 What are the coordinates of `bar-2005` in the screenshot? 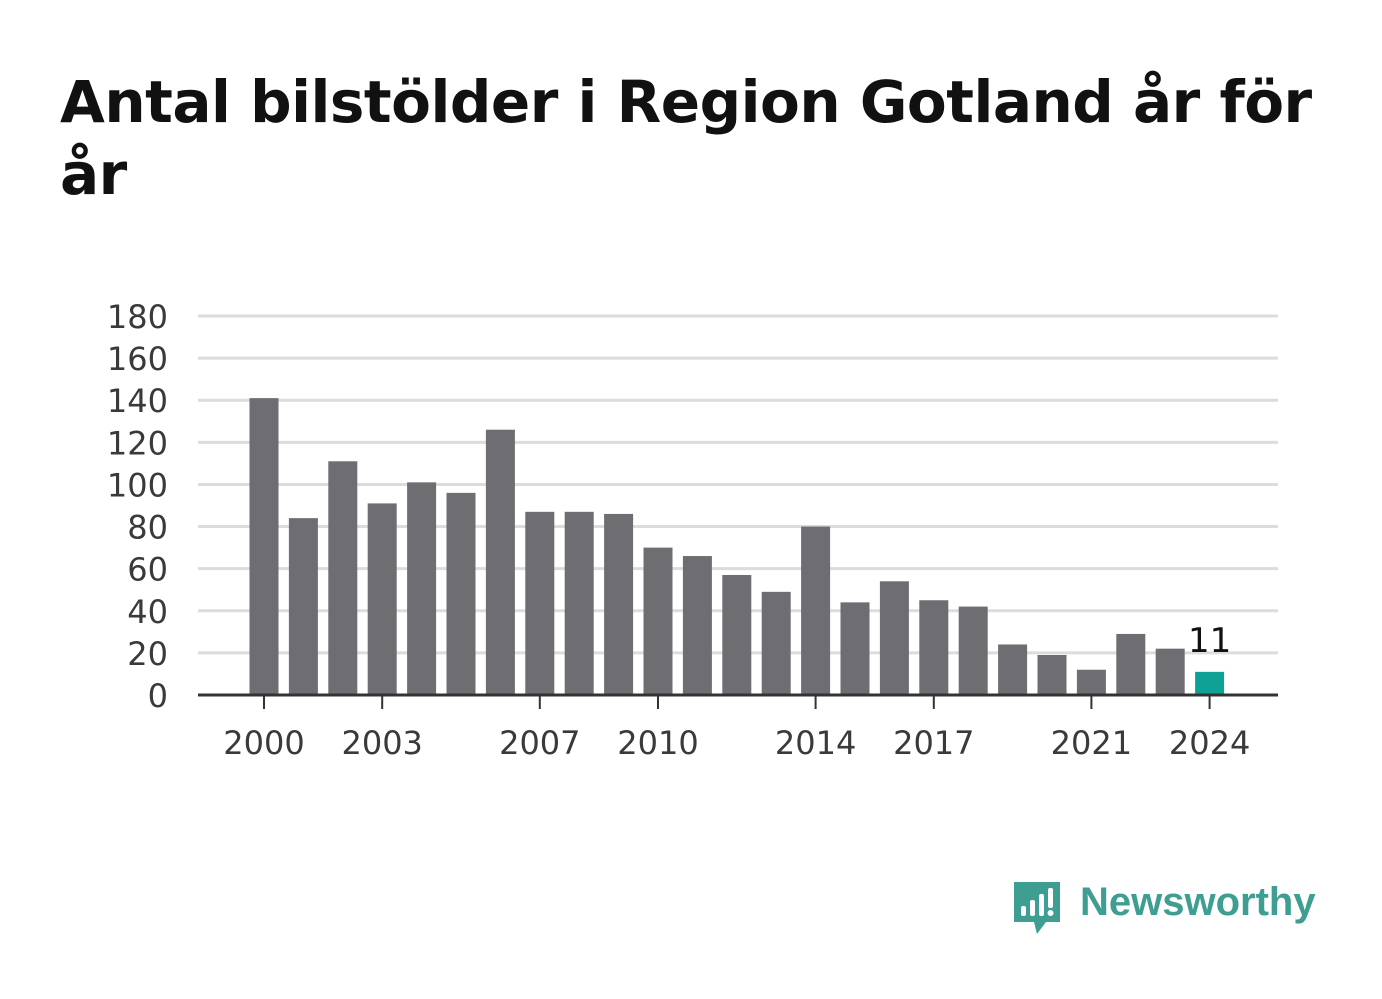 It's located at (461, 593).